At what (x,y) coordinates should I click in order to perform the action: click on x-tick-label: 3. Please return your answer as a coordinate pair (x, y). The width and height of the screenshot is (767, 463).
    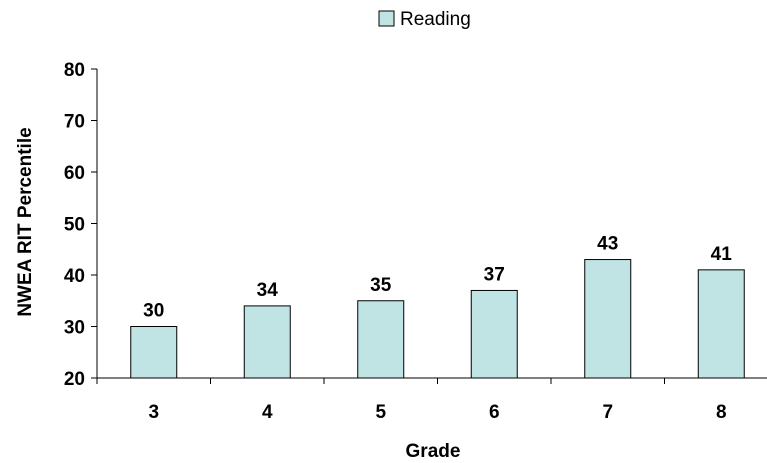
    Looking at the image, I should click on (153, 412).